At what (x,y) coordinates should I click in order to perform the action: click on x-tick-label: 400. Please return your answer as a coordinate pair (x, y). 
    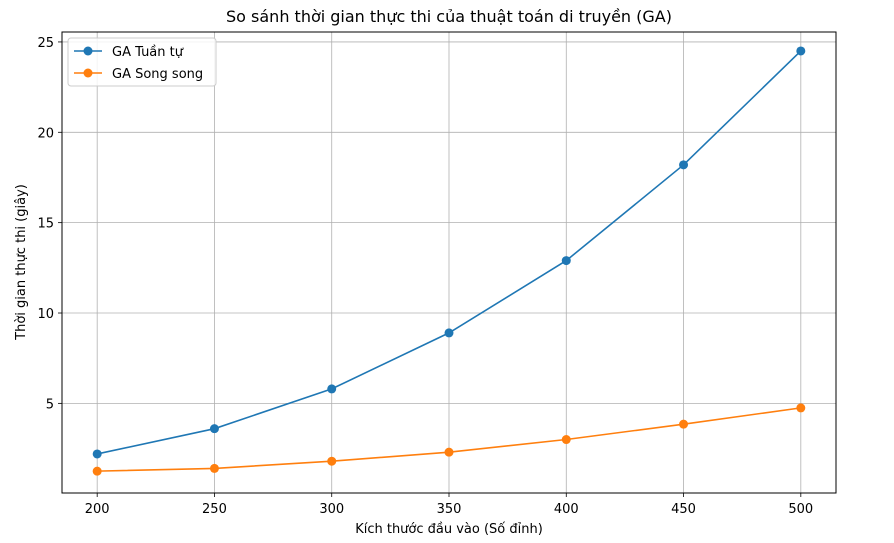
    Looking at the image, I should click on (566, 509).